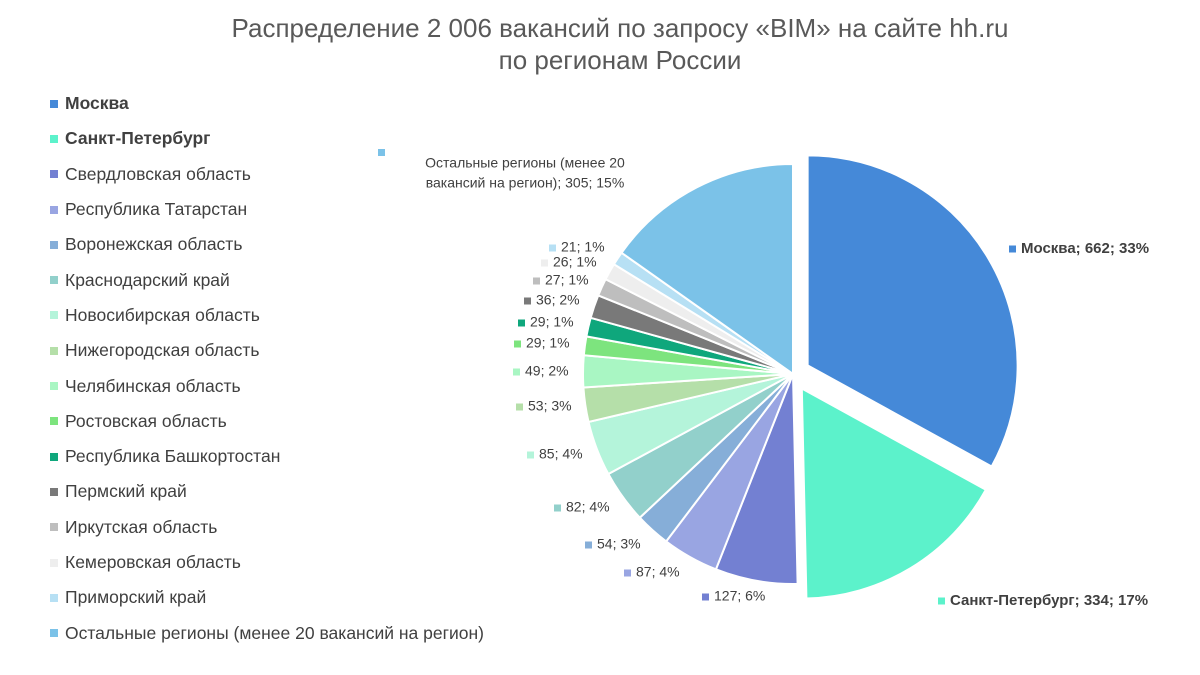 The height and width of the screenshot is (675, 1200). I want to click on data-label-text: 54; 3%, so click(619, 544).